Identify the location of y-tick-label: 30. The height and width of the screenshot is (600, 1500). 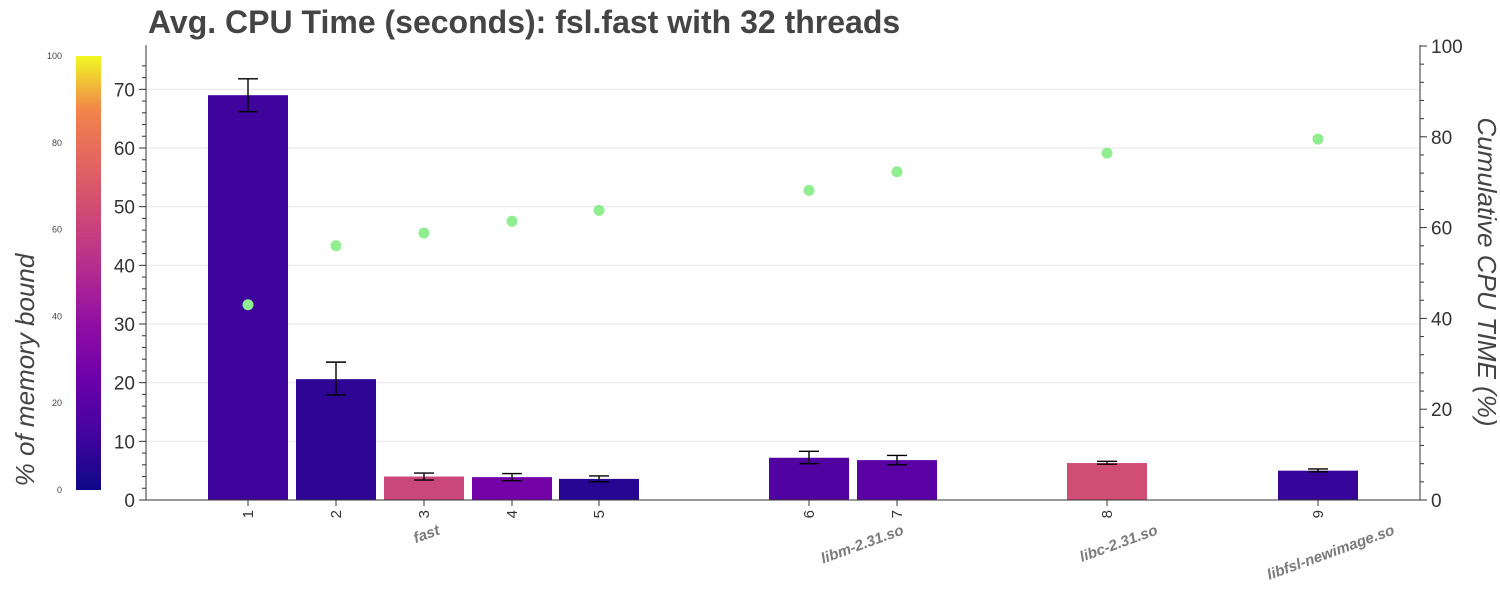
(124, 325).